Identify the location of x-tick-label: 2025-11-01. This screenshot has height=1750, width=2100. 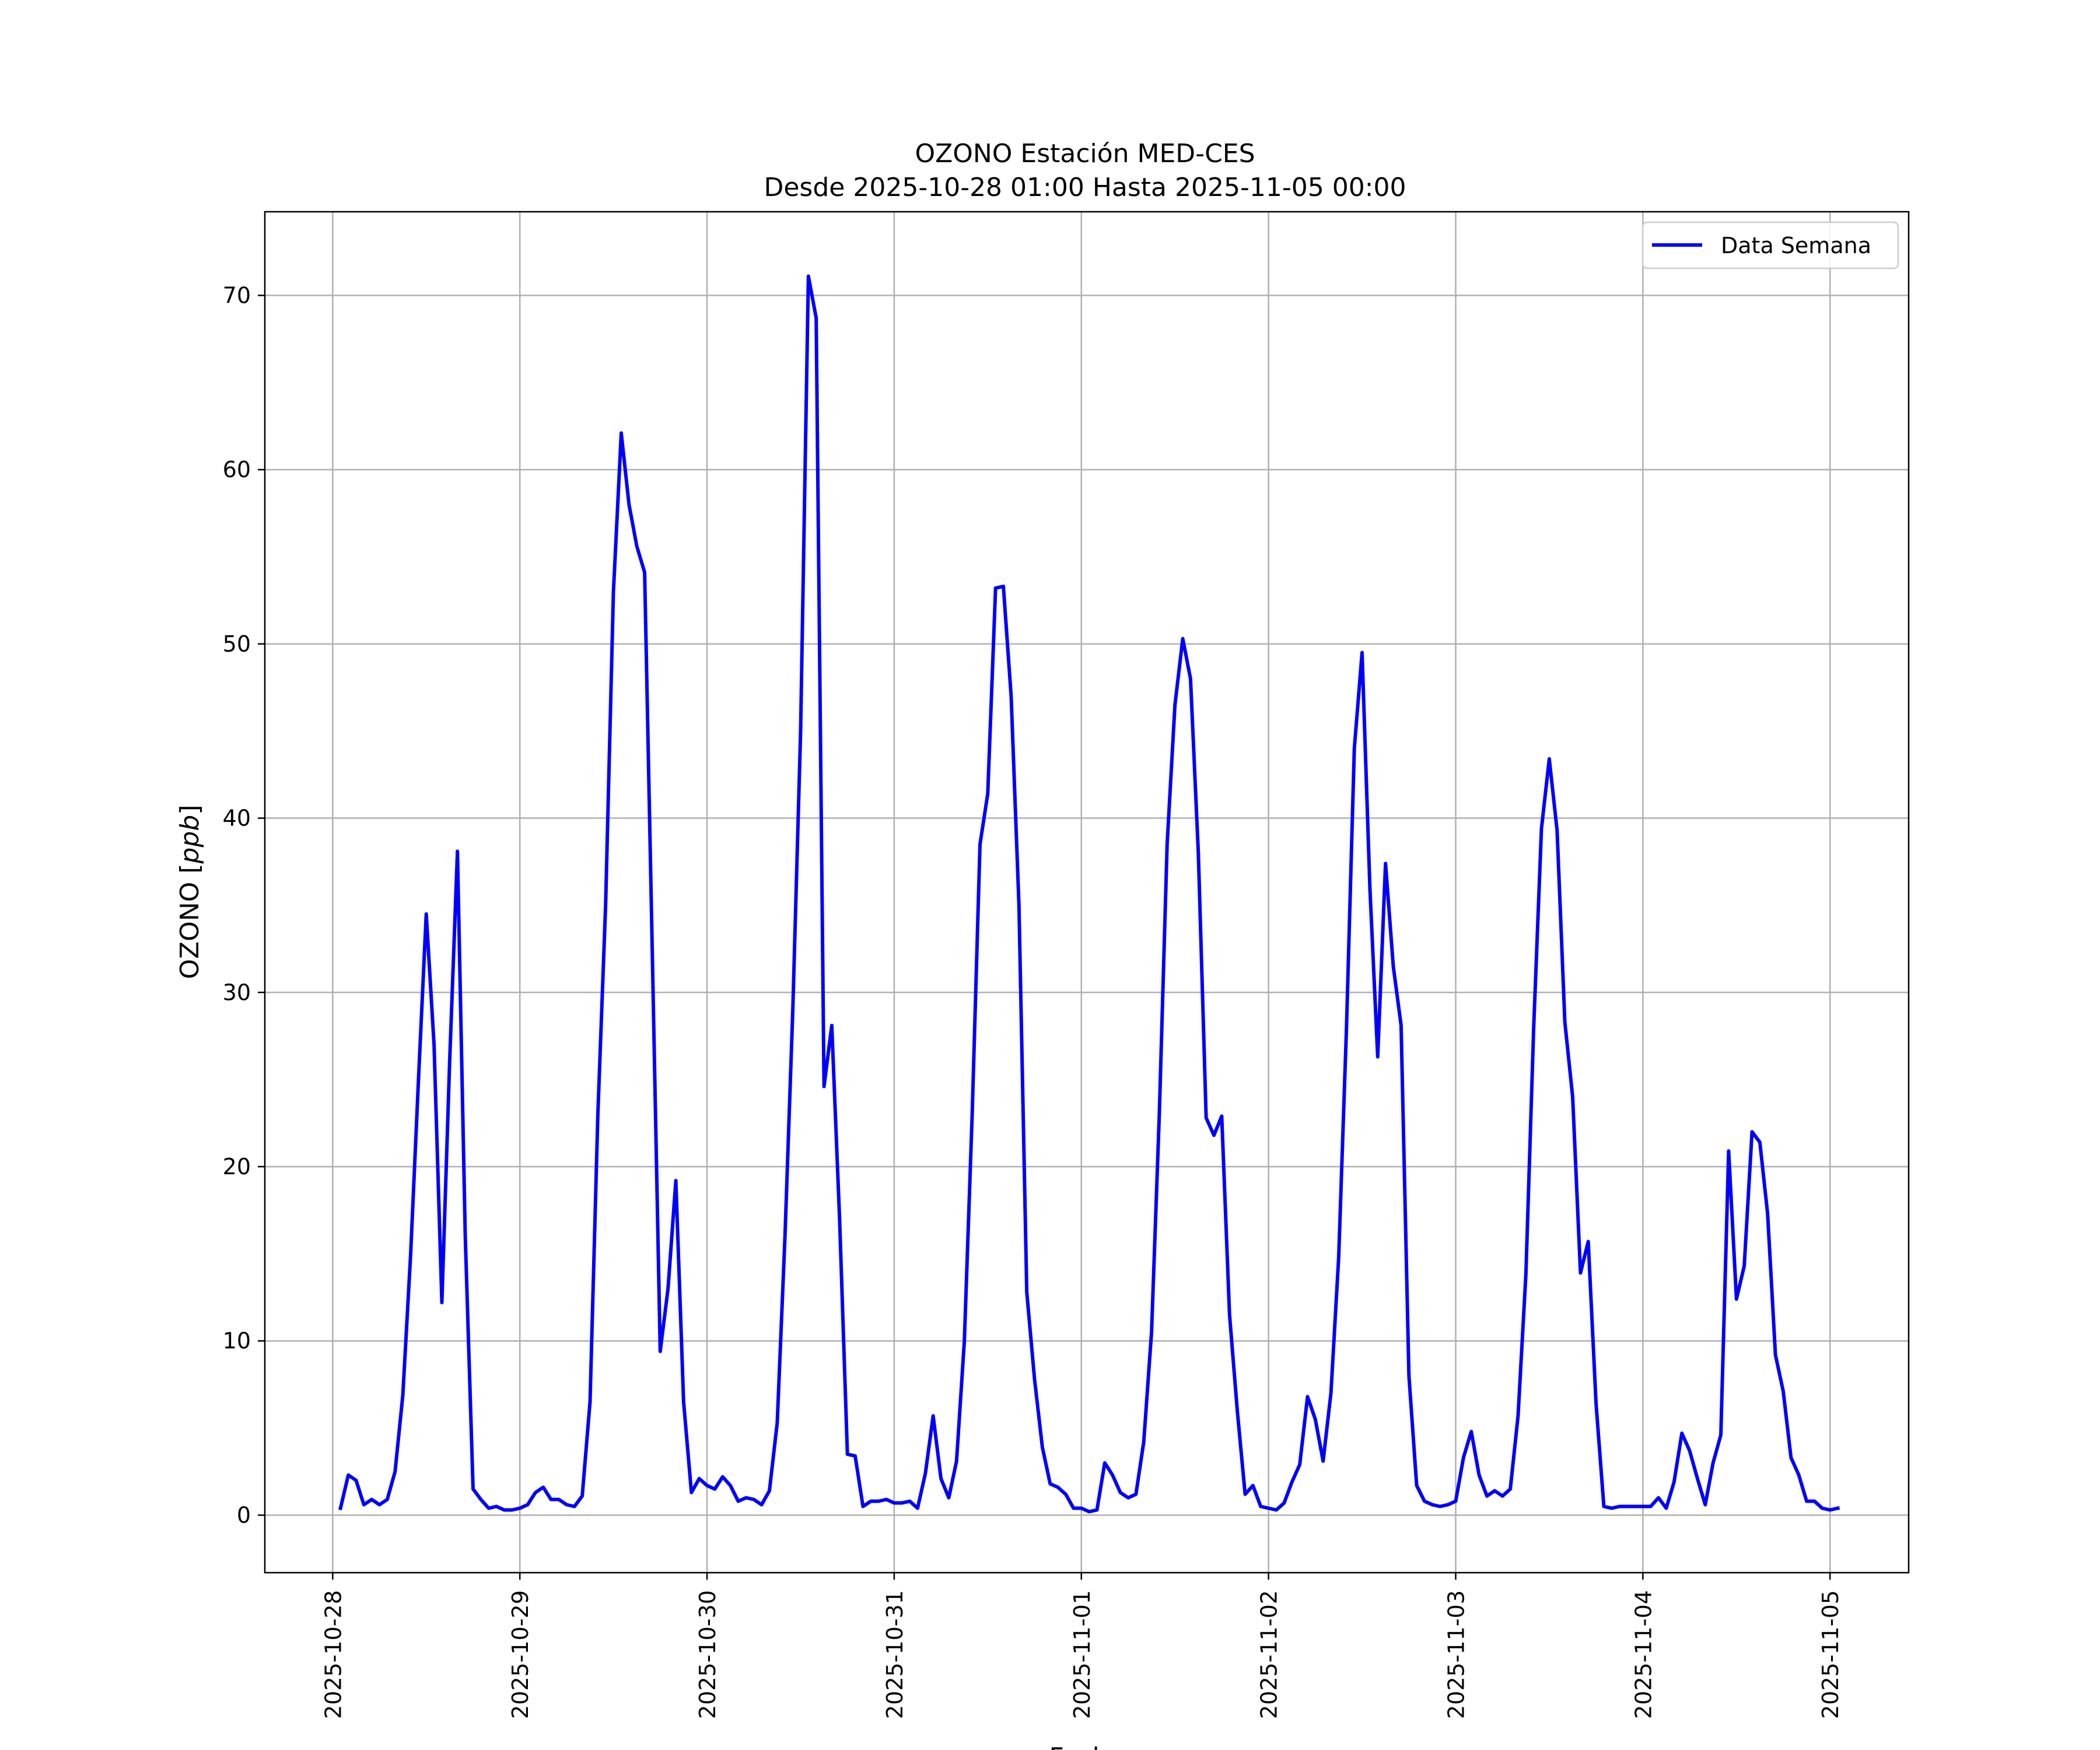
(1082, 1654).